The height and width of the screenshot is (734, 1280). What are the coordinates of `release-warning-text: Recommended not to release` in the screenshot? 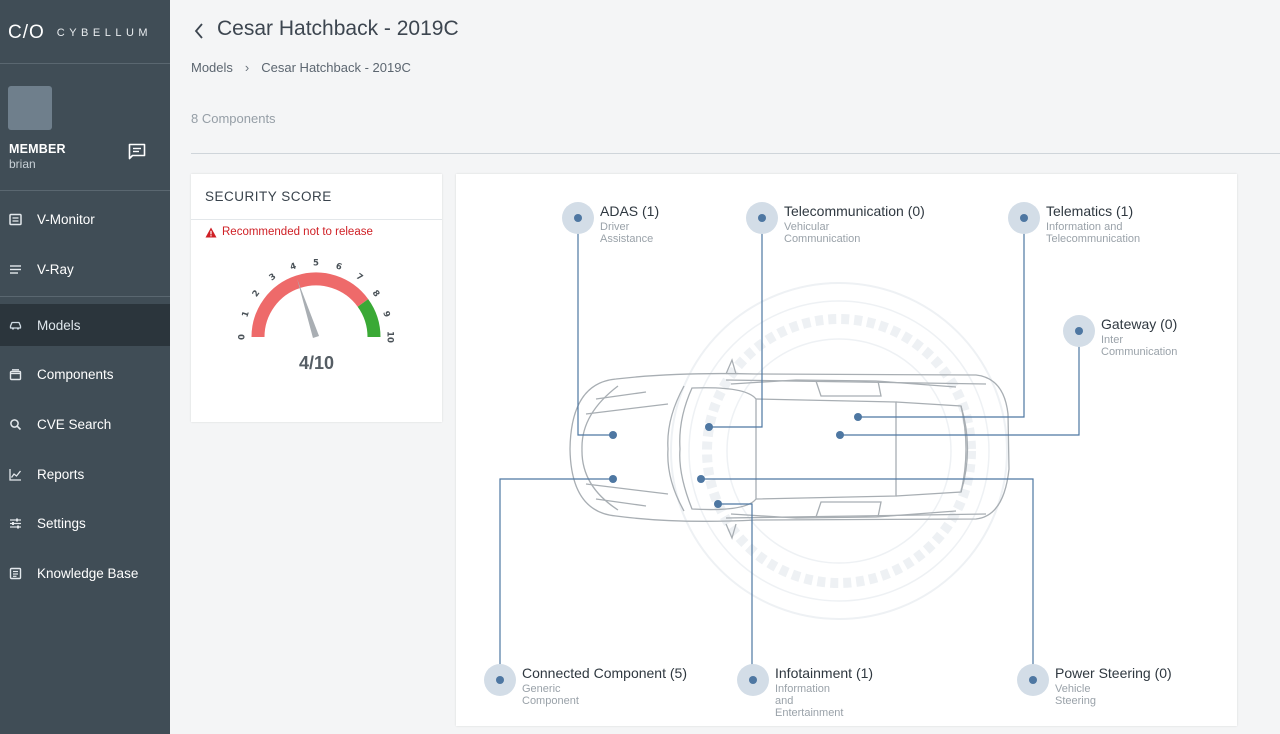 It's located at (297, 232).